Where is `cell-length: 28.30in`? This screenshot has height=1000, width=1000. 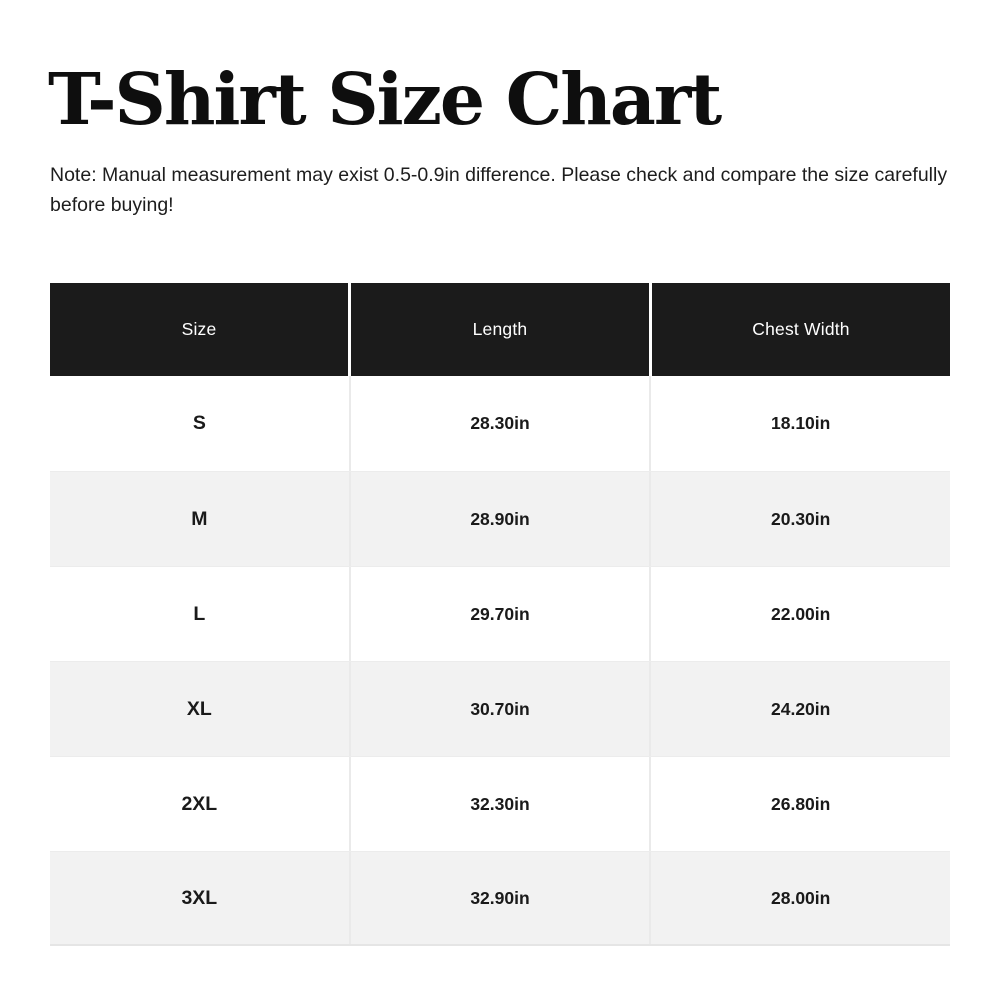 cell-length: 28.30in is located at coordinates (499, 423).